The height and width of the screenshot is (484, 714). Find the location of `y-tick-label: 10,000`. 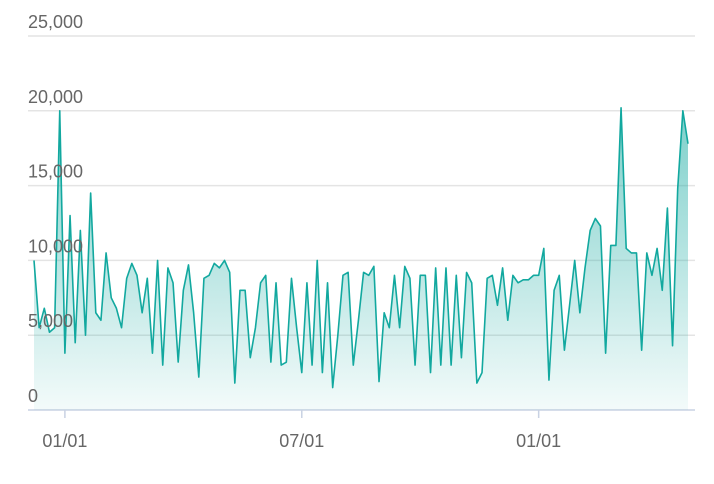

y-tick-label: 10,000 is located at coordinates (55, 246).